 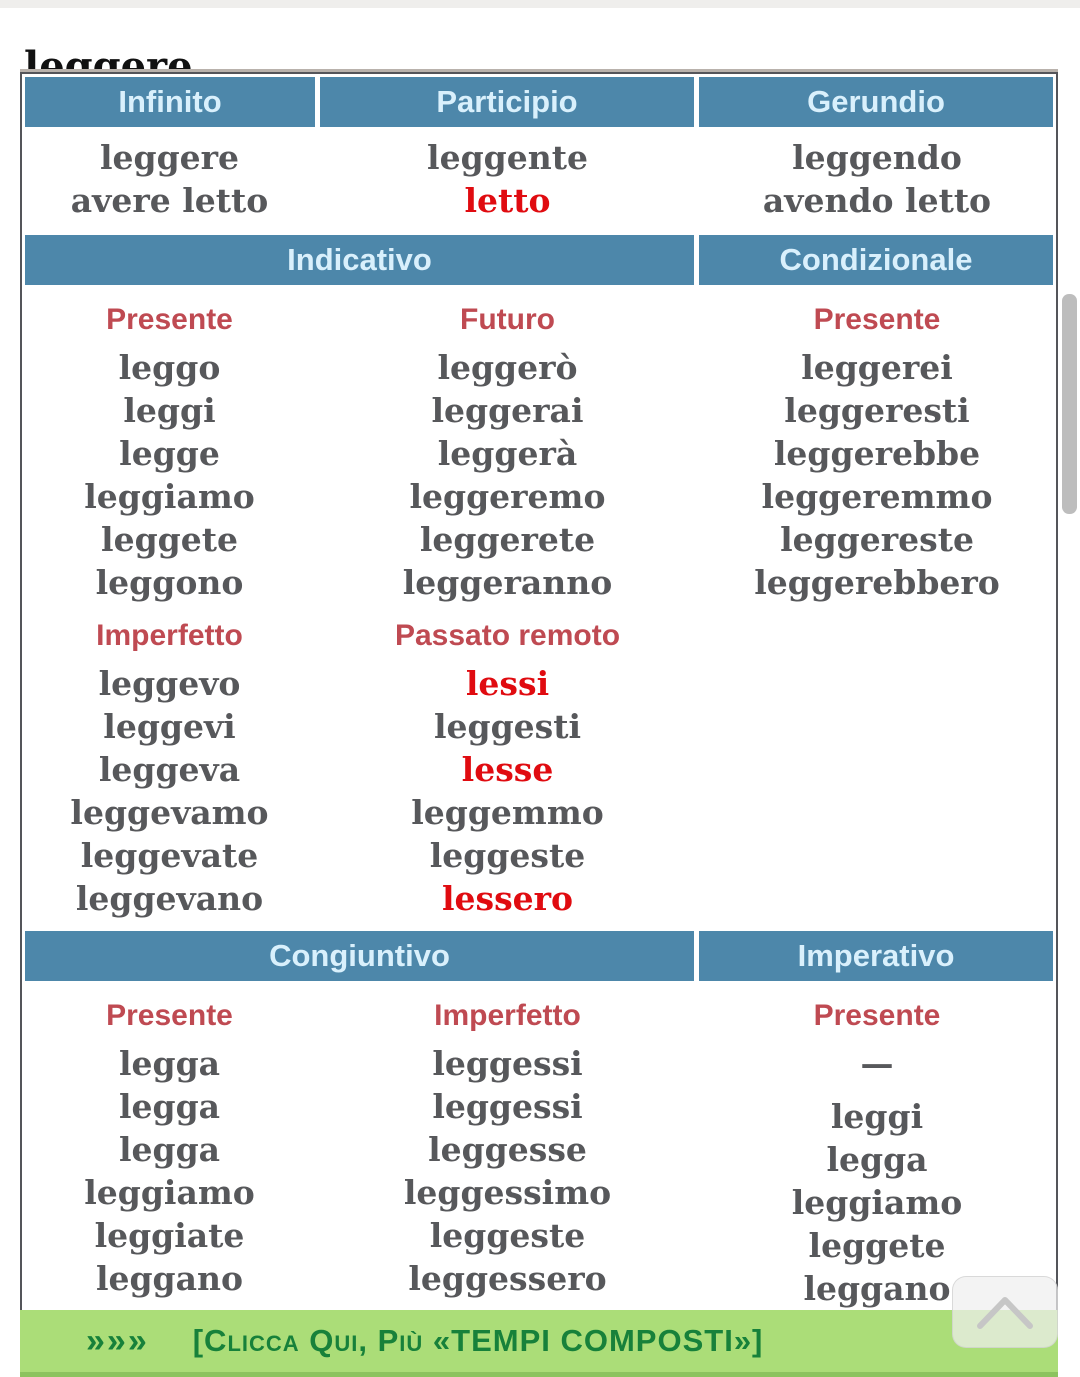 What do you see at coordinates (507, 898) in the screenshot?
I see `verb-form-irregular: lessero` at bounding box center [507, 898].